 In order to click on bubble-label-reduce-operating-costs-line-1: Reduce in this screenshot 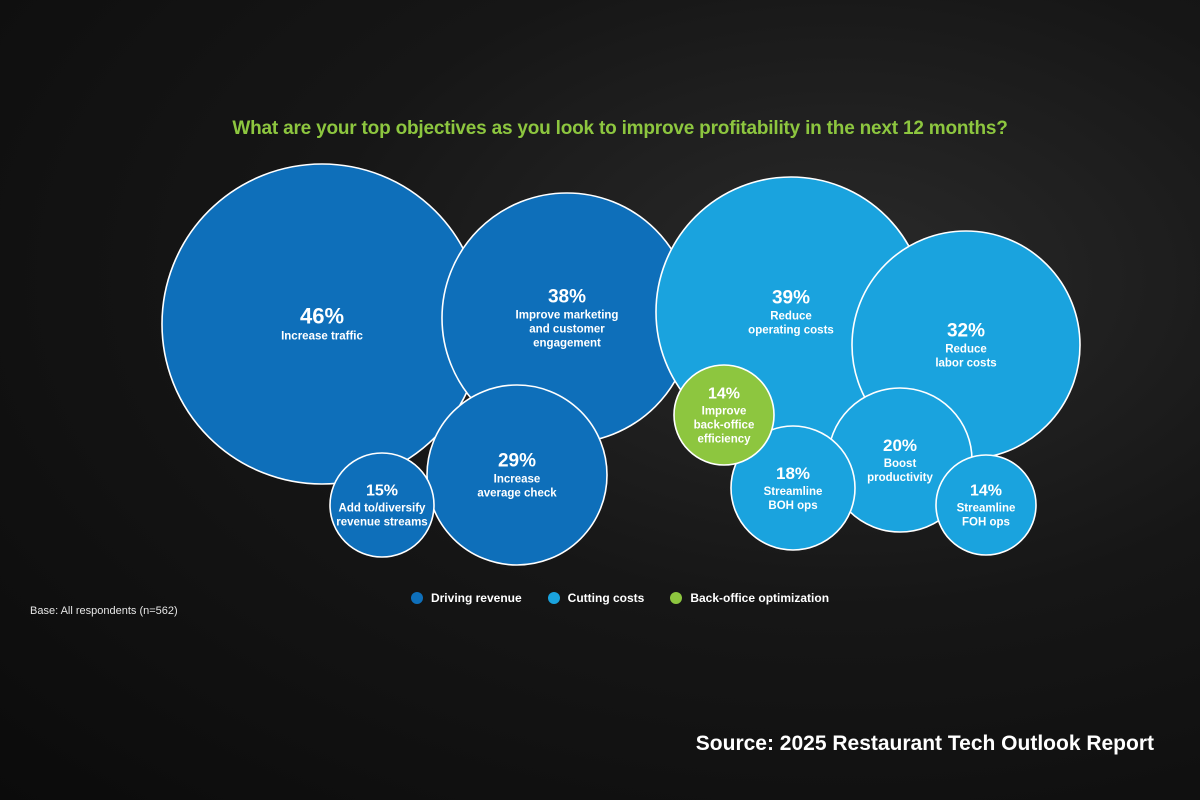, I will do `click(791, 317)`.